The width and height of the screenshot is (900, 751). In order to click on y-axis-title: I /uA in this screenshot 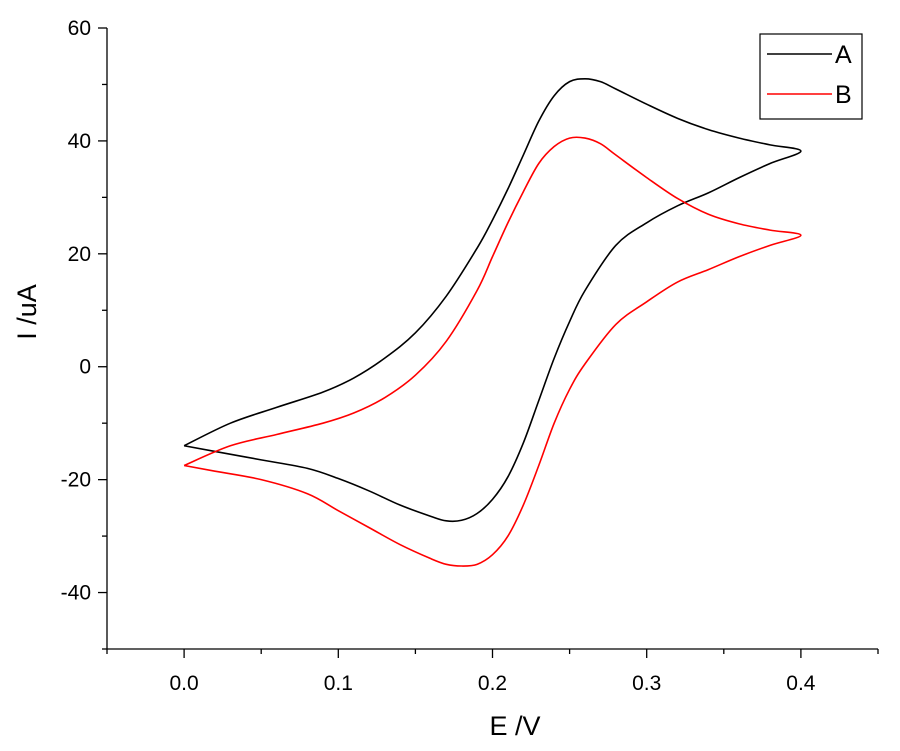, I will do `click(27, 312)`.